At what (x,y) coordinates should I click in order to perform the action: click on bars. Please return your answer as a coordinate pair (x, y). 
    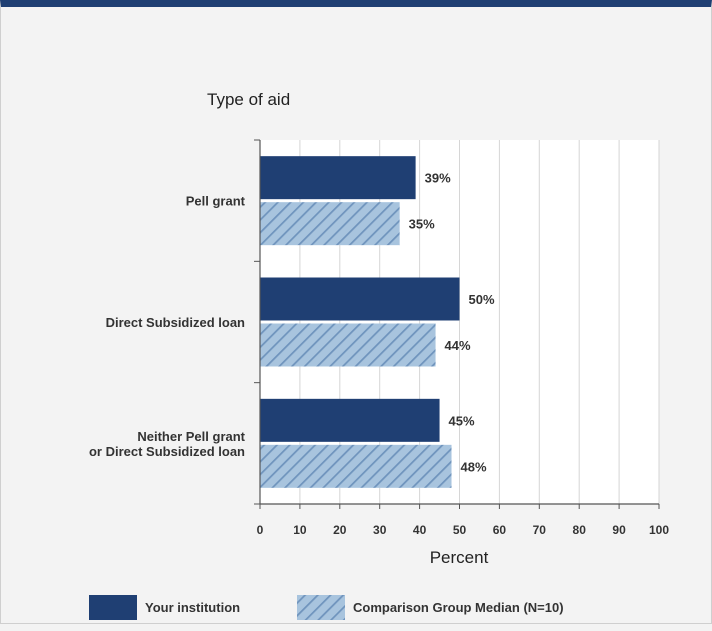
    Looking at the image, I should click on (360, 322).